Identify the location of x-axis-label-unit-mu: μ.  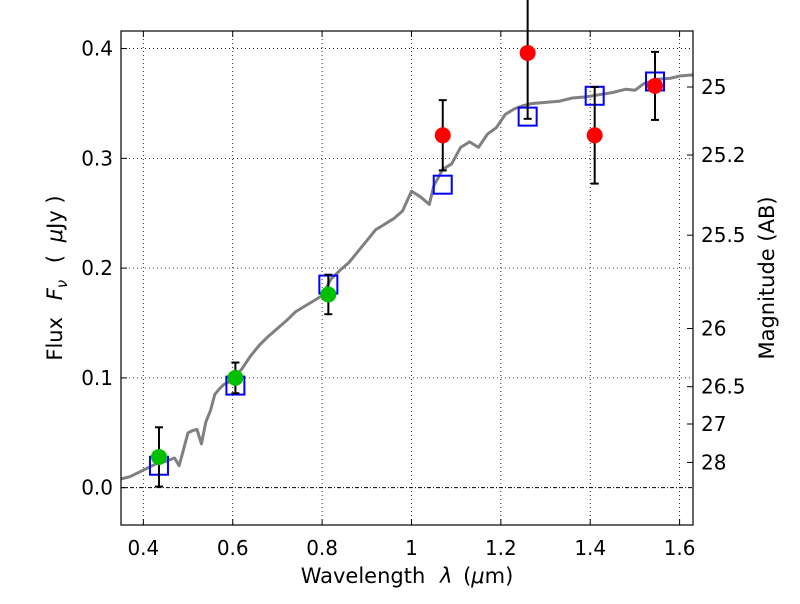
(477, 576).